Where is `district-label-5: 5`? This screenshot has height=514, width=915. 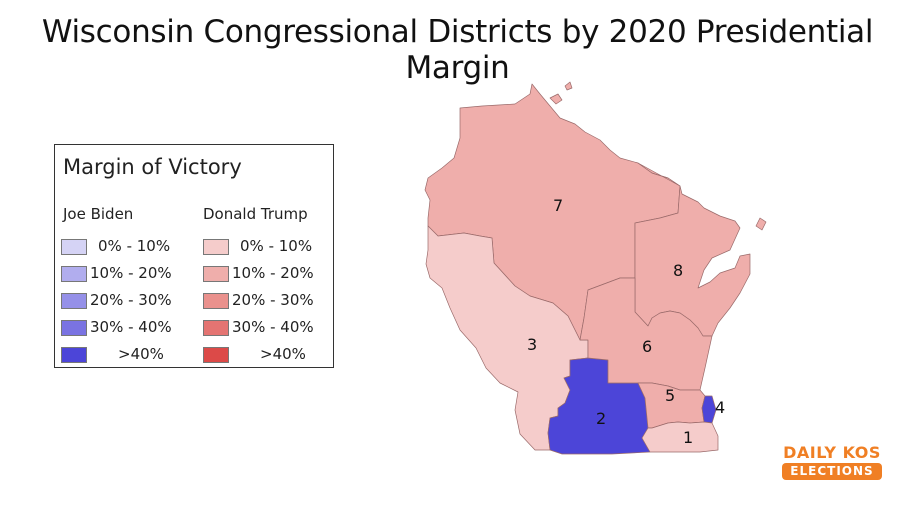 district-label-5: 5 is located at coordinates (670, 395).